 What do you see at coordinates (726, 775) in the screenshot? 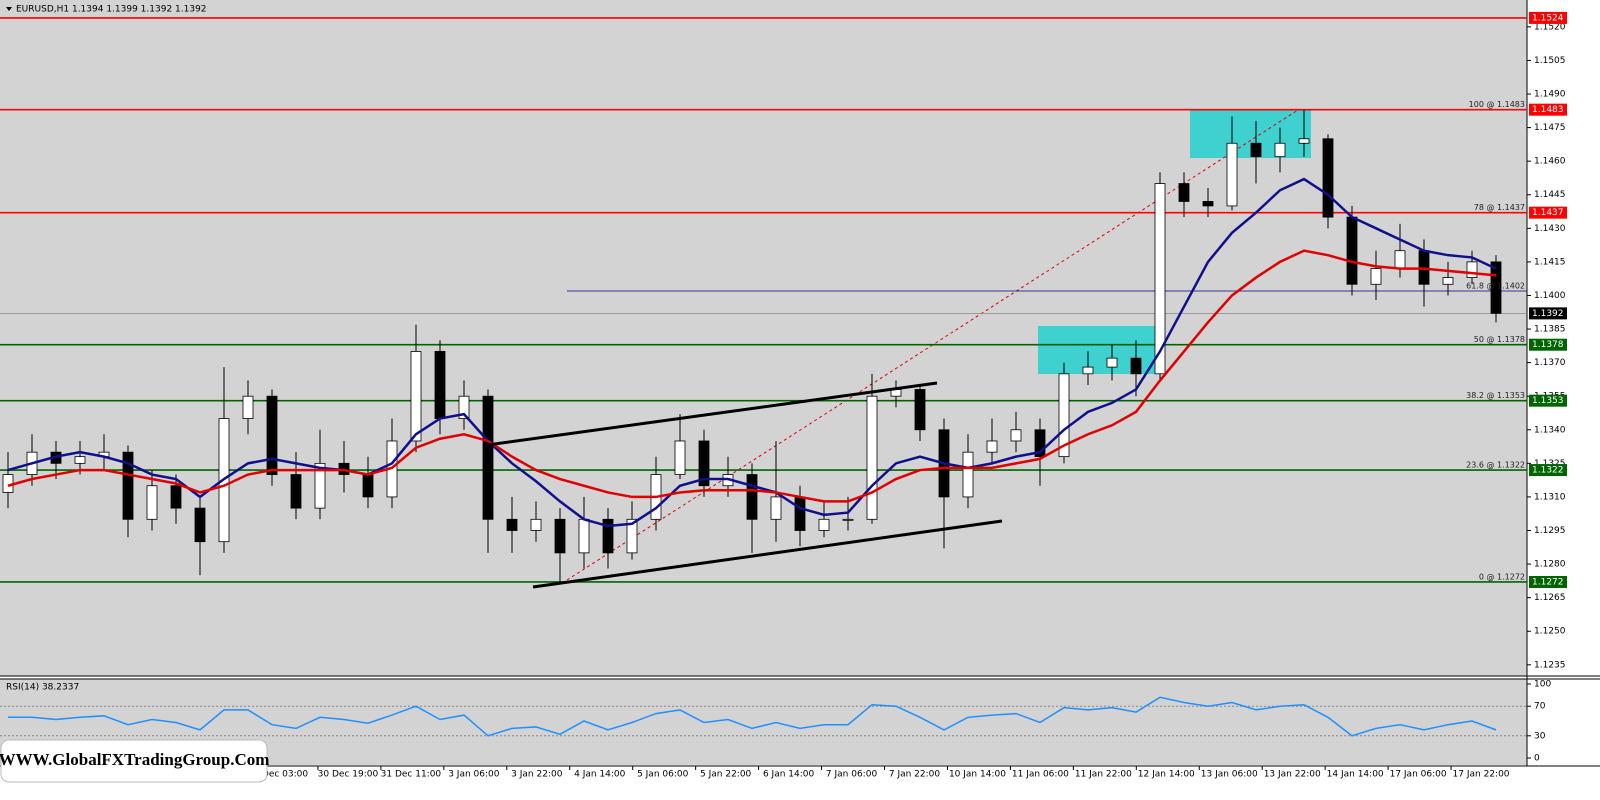
I see `x-tick-label: 5 Jan 22:00` at bounding box center [726, 775].